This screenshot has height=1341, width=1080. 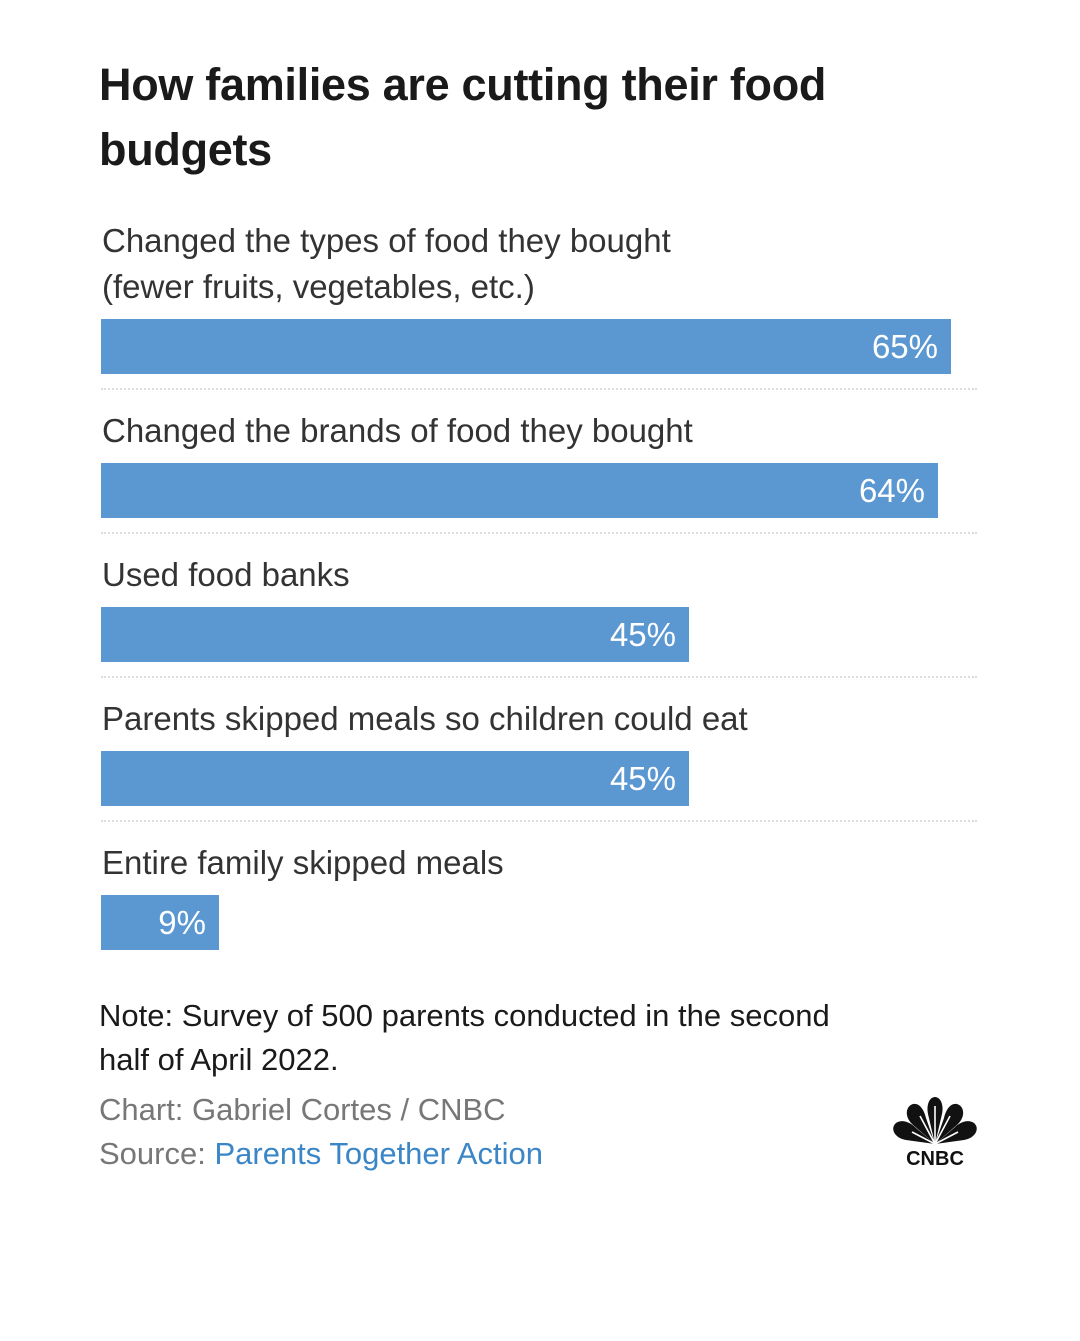 I want to click on bar-value-label: 64%, so click(x=891, y=490).